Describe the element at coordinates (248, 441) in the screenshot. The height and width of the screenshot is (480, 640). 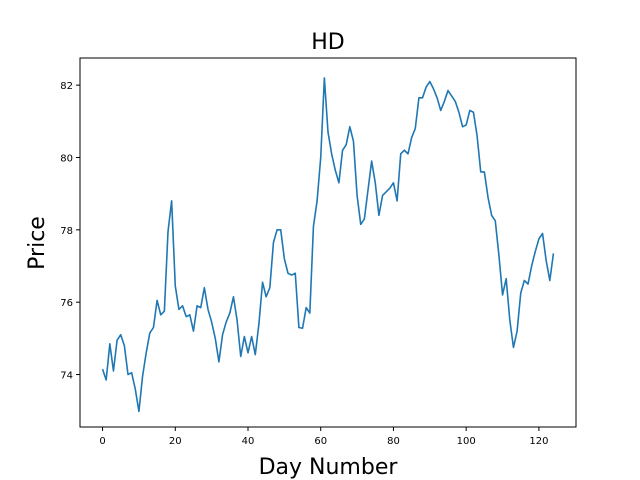
I see `x-tick-label: 40` at that location.